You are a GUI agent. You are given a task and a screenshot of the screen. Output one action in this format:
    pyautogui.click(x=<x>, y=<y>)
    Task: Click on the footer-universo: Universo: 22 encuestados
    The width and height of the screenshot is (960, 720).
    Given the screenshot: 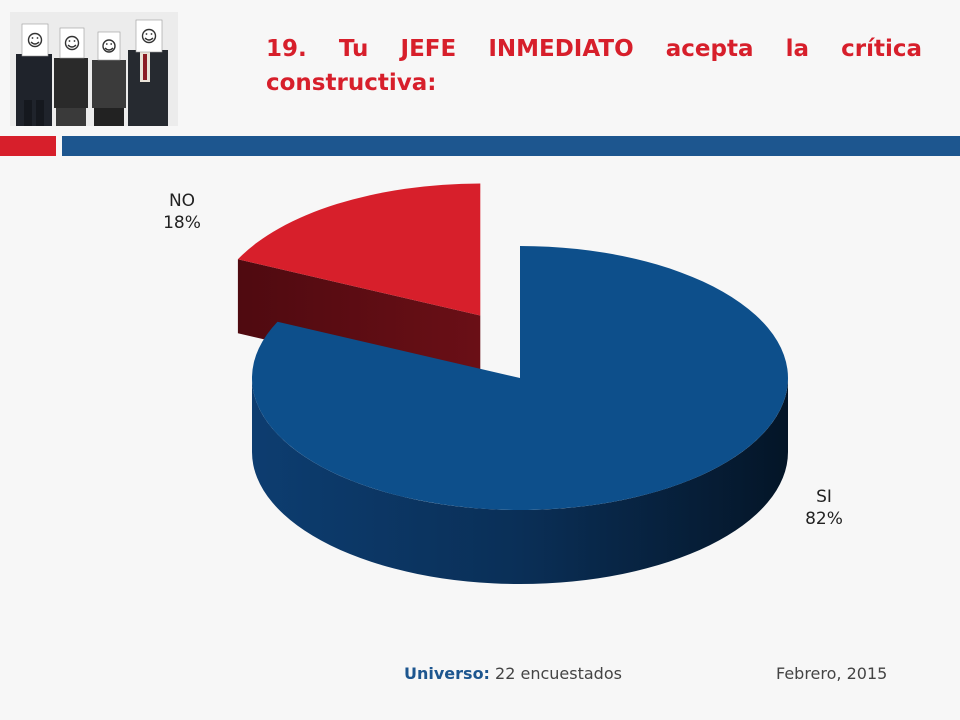 What is the action you would take?
    pyautogui.click(x=513, y=673)
    